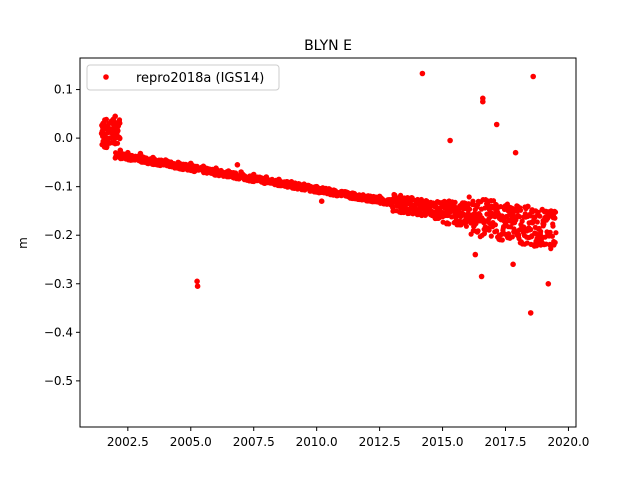 The image size is (640, 485). I want to click on x-tick-label: 2010.0, so click(317, 442).